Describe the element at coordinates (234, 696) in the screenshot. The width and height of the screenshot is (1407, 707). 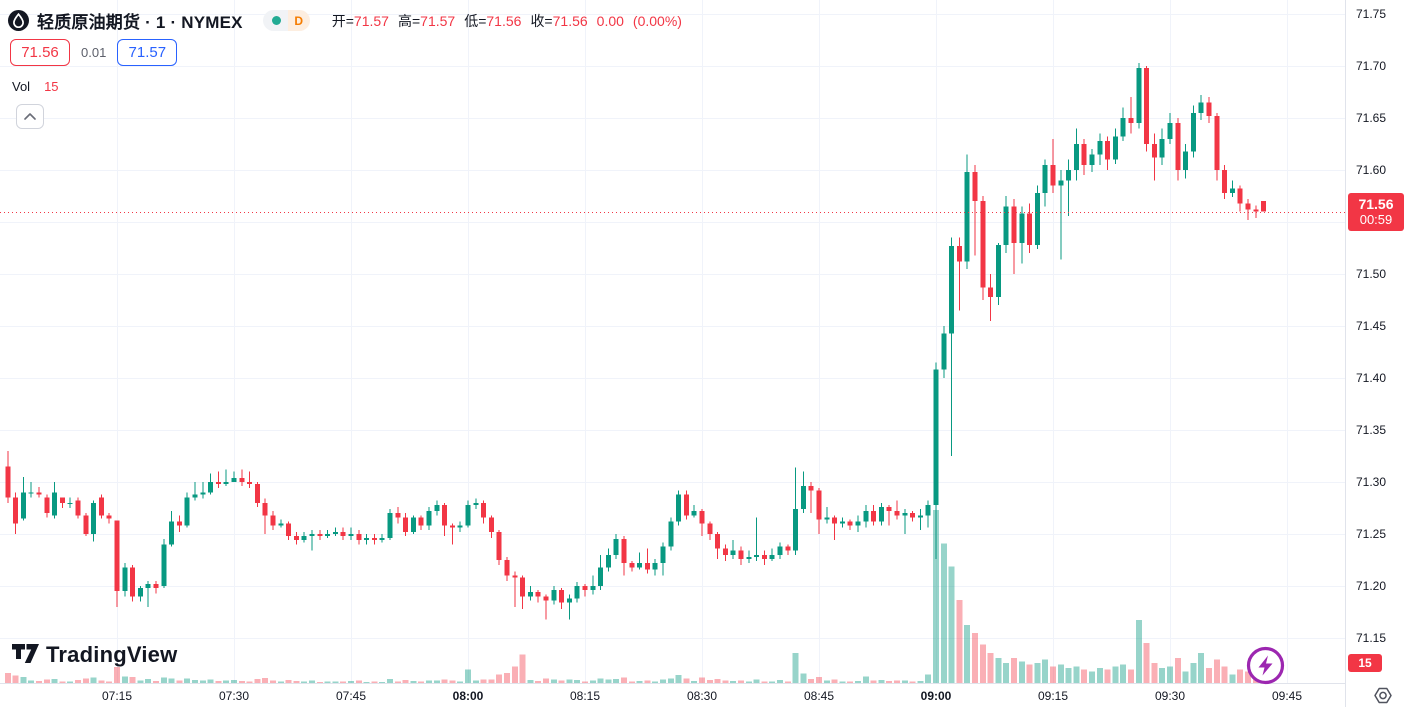
I see `time-tick-label: 07:30` at that location.